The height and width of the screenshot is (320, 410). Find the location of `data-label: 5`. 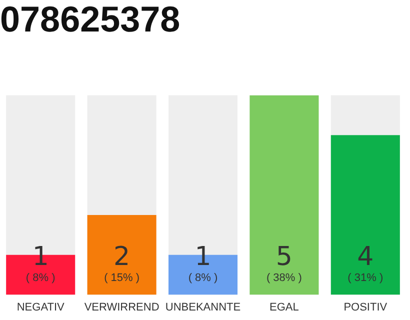

data-label: 5 is located at coordinates (284, 257).